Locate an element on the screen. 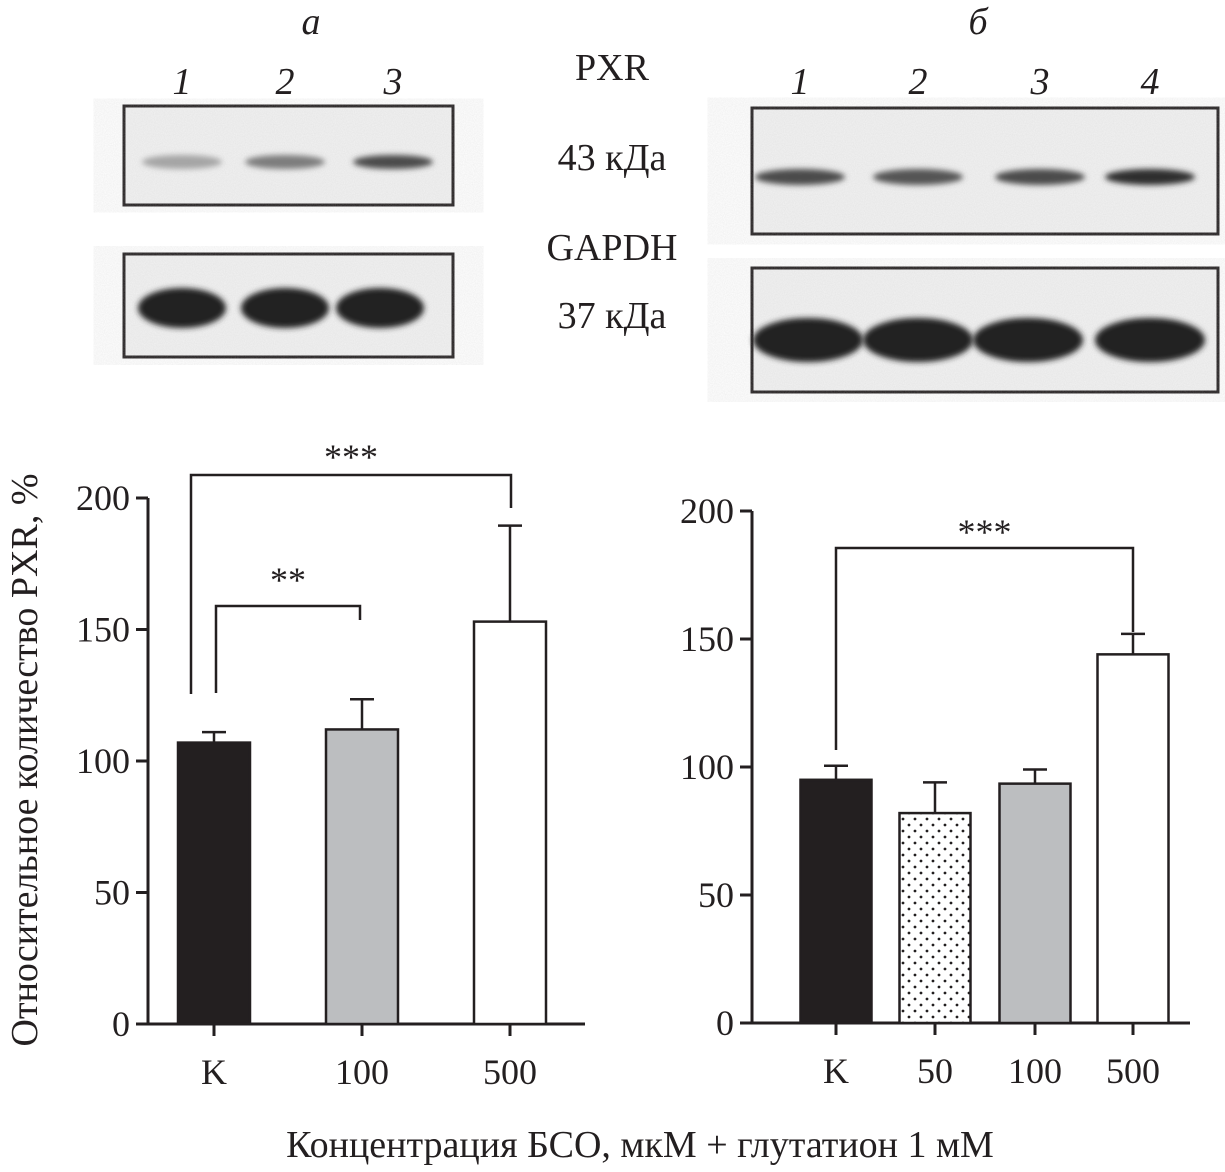 The image size is (1225, 1172). panel-a-label: а is located at coordinates (311, 22).